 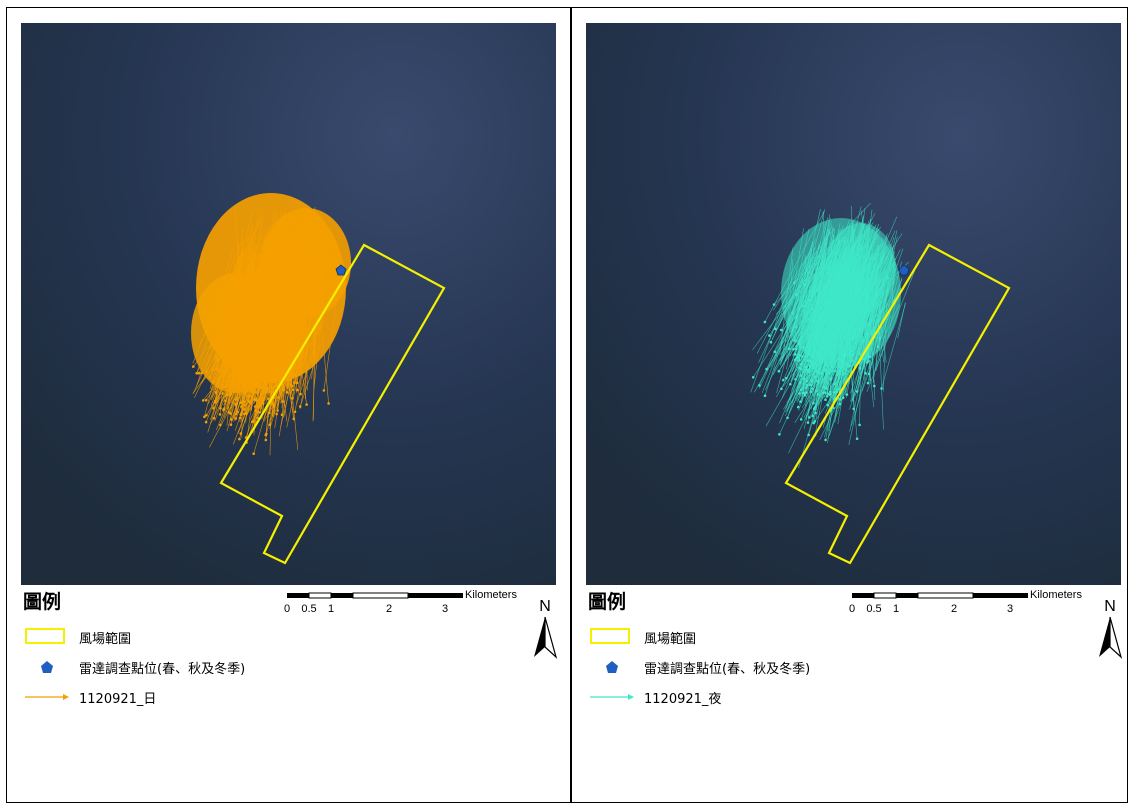 What do you see at coordinates (308, 609) in the screenshot?
I see `scale-tick-label: 0.5` at bounding box center [308, 609].